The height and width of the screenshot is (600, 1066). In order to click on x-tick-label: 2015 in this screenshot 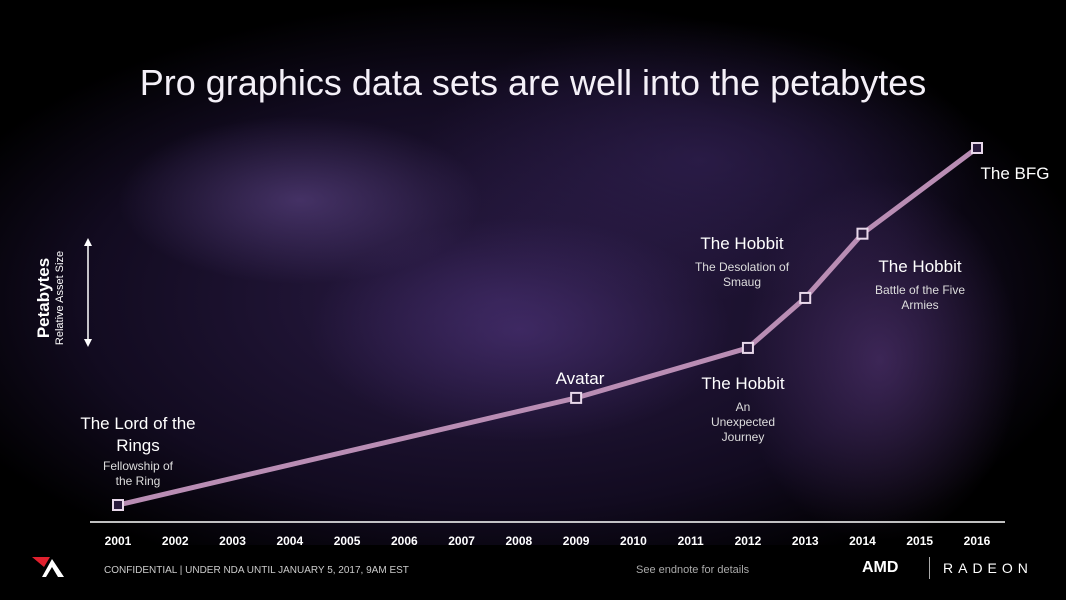, I will do `click(919, 541)`.